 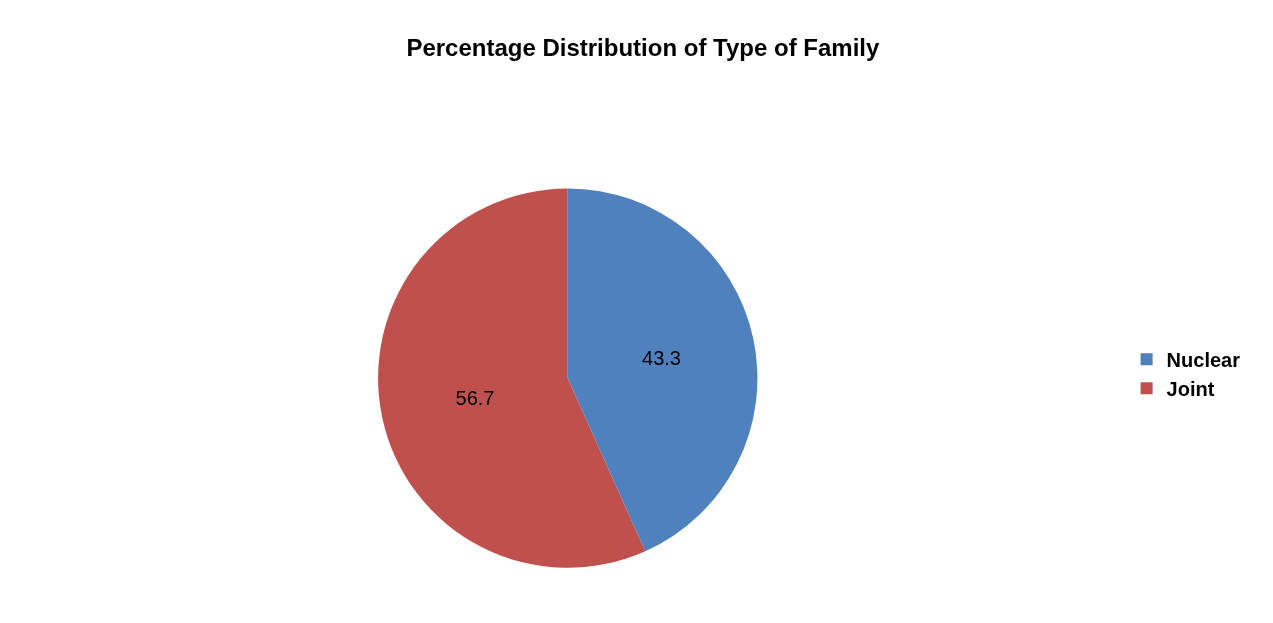 I want to click on chart-title: Percentage Distribution of Type of Family, so click(x=643, y=48).